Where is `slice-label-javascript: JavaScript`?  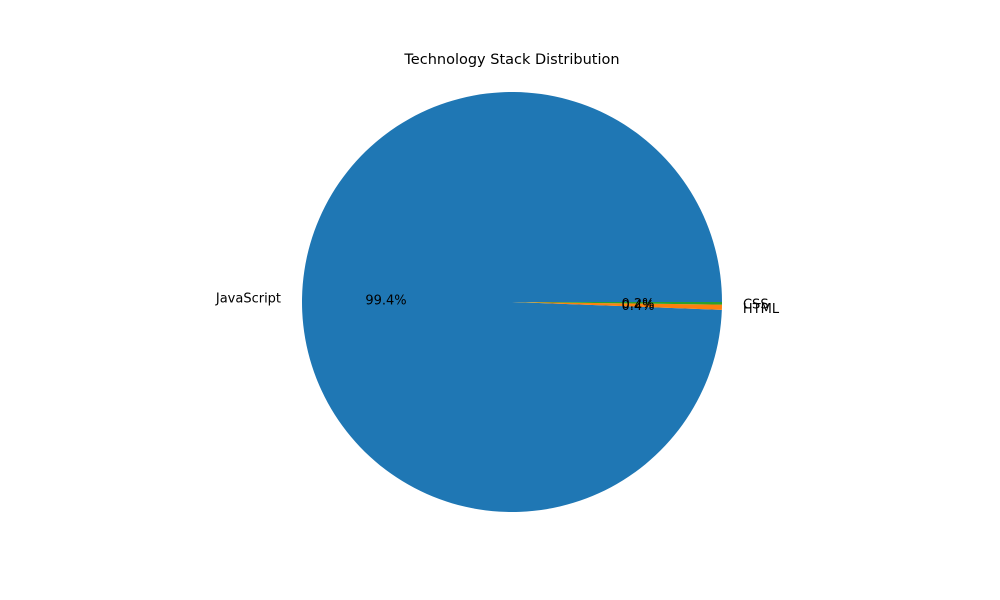
slice-label-javascript: JavaScript is located at coordinates (248, 299).